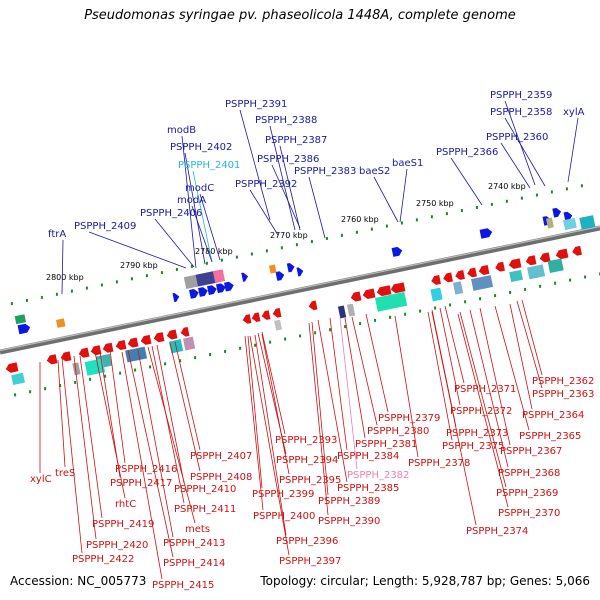 Image resolution: width=600 pixels, height=600 pixels. I want to click on forward-gene-label: modC, so click(199, 188).